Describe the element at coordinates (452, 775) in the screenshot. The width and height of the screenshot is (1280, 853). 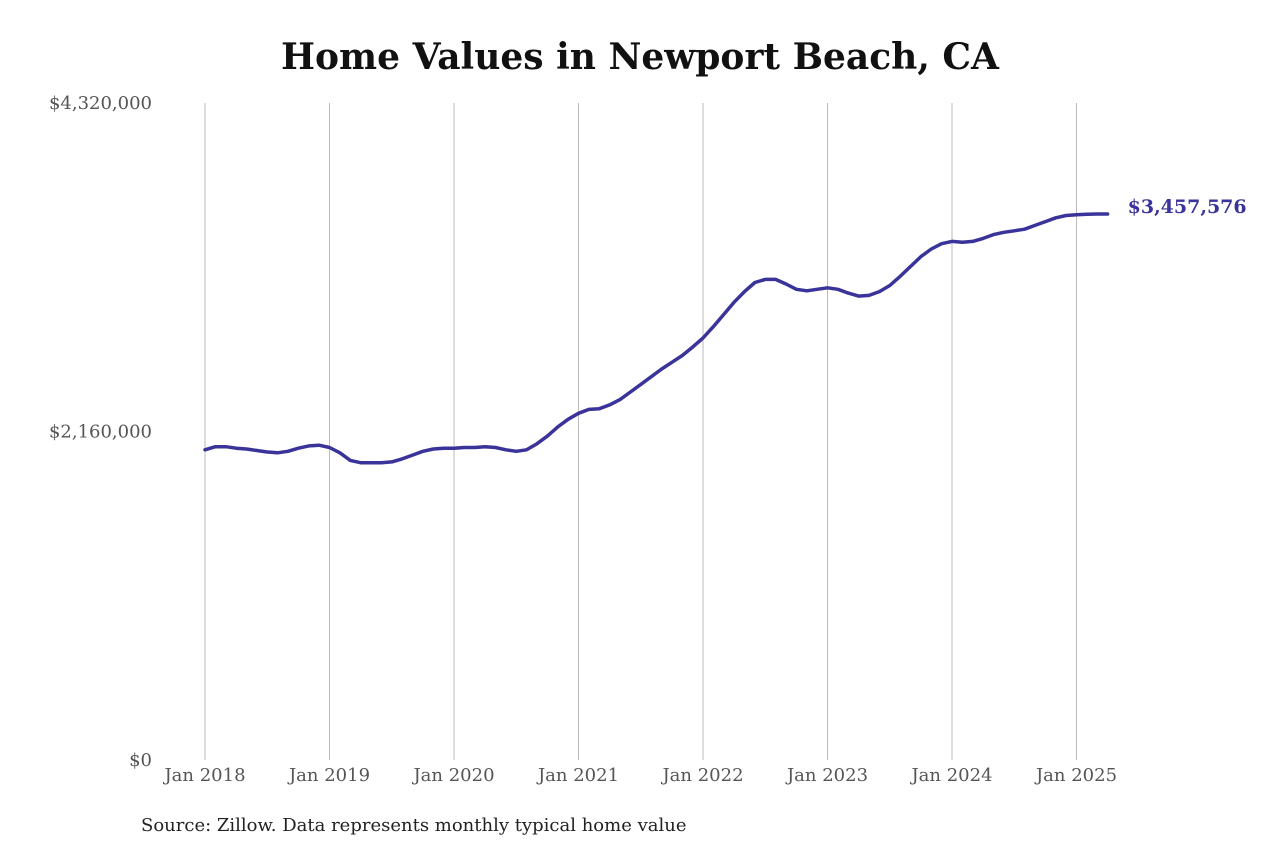
I see `x-tick-label: Jan 2020` at that location.